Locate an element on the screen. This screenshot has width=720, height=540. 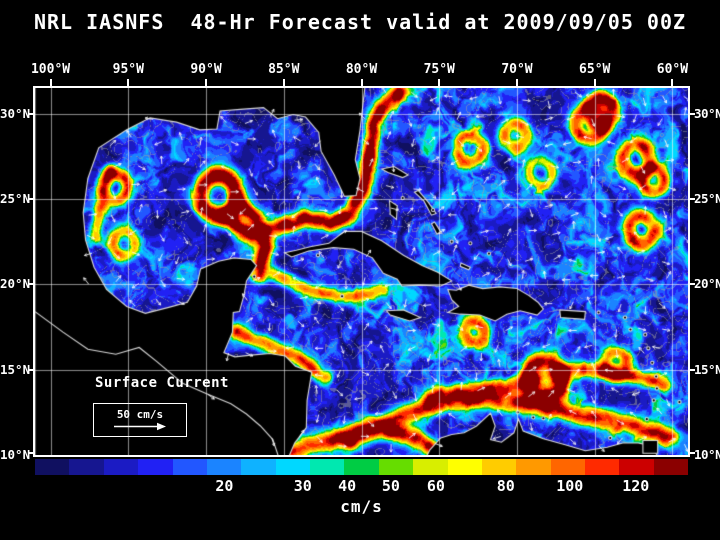
scale-arrow-icon is located at coordinates (140, 426).